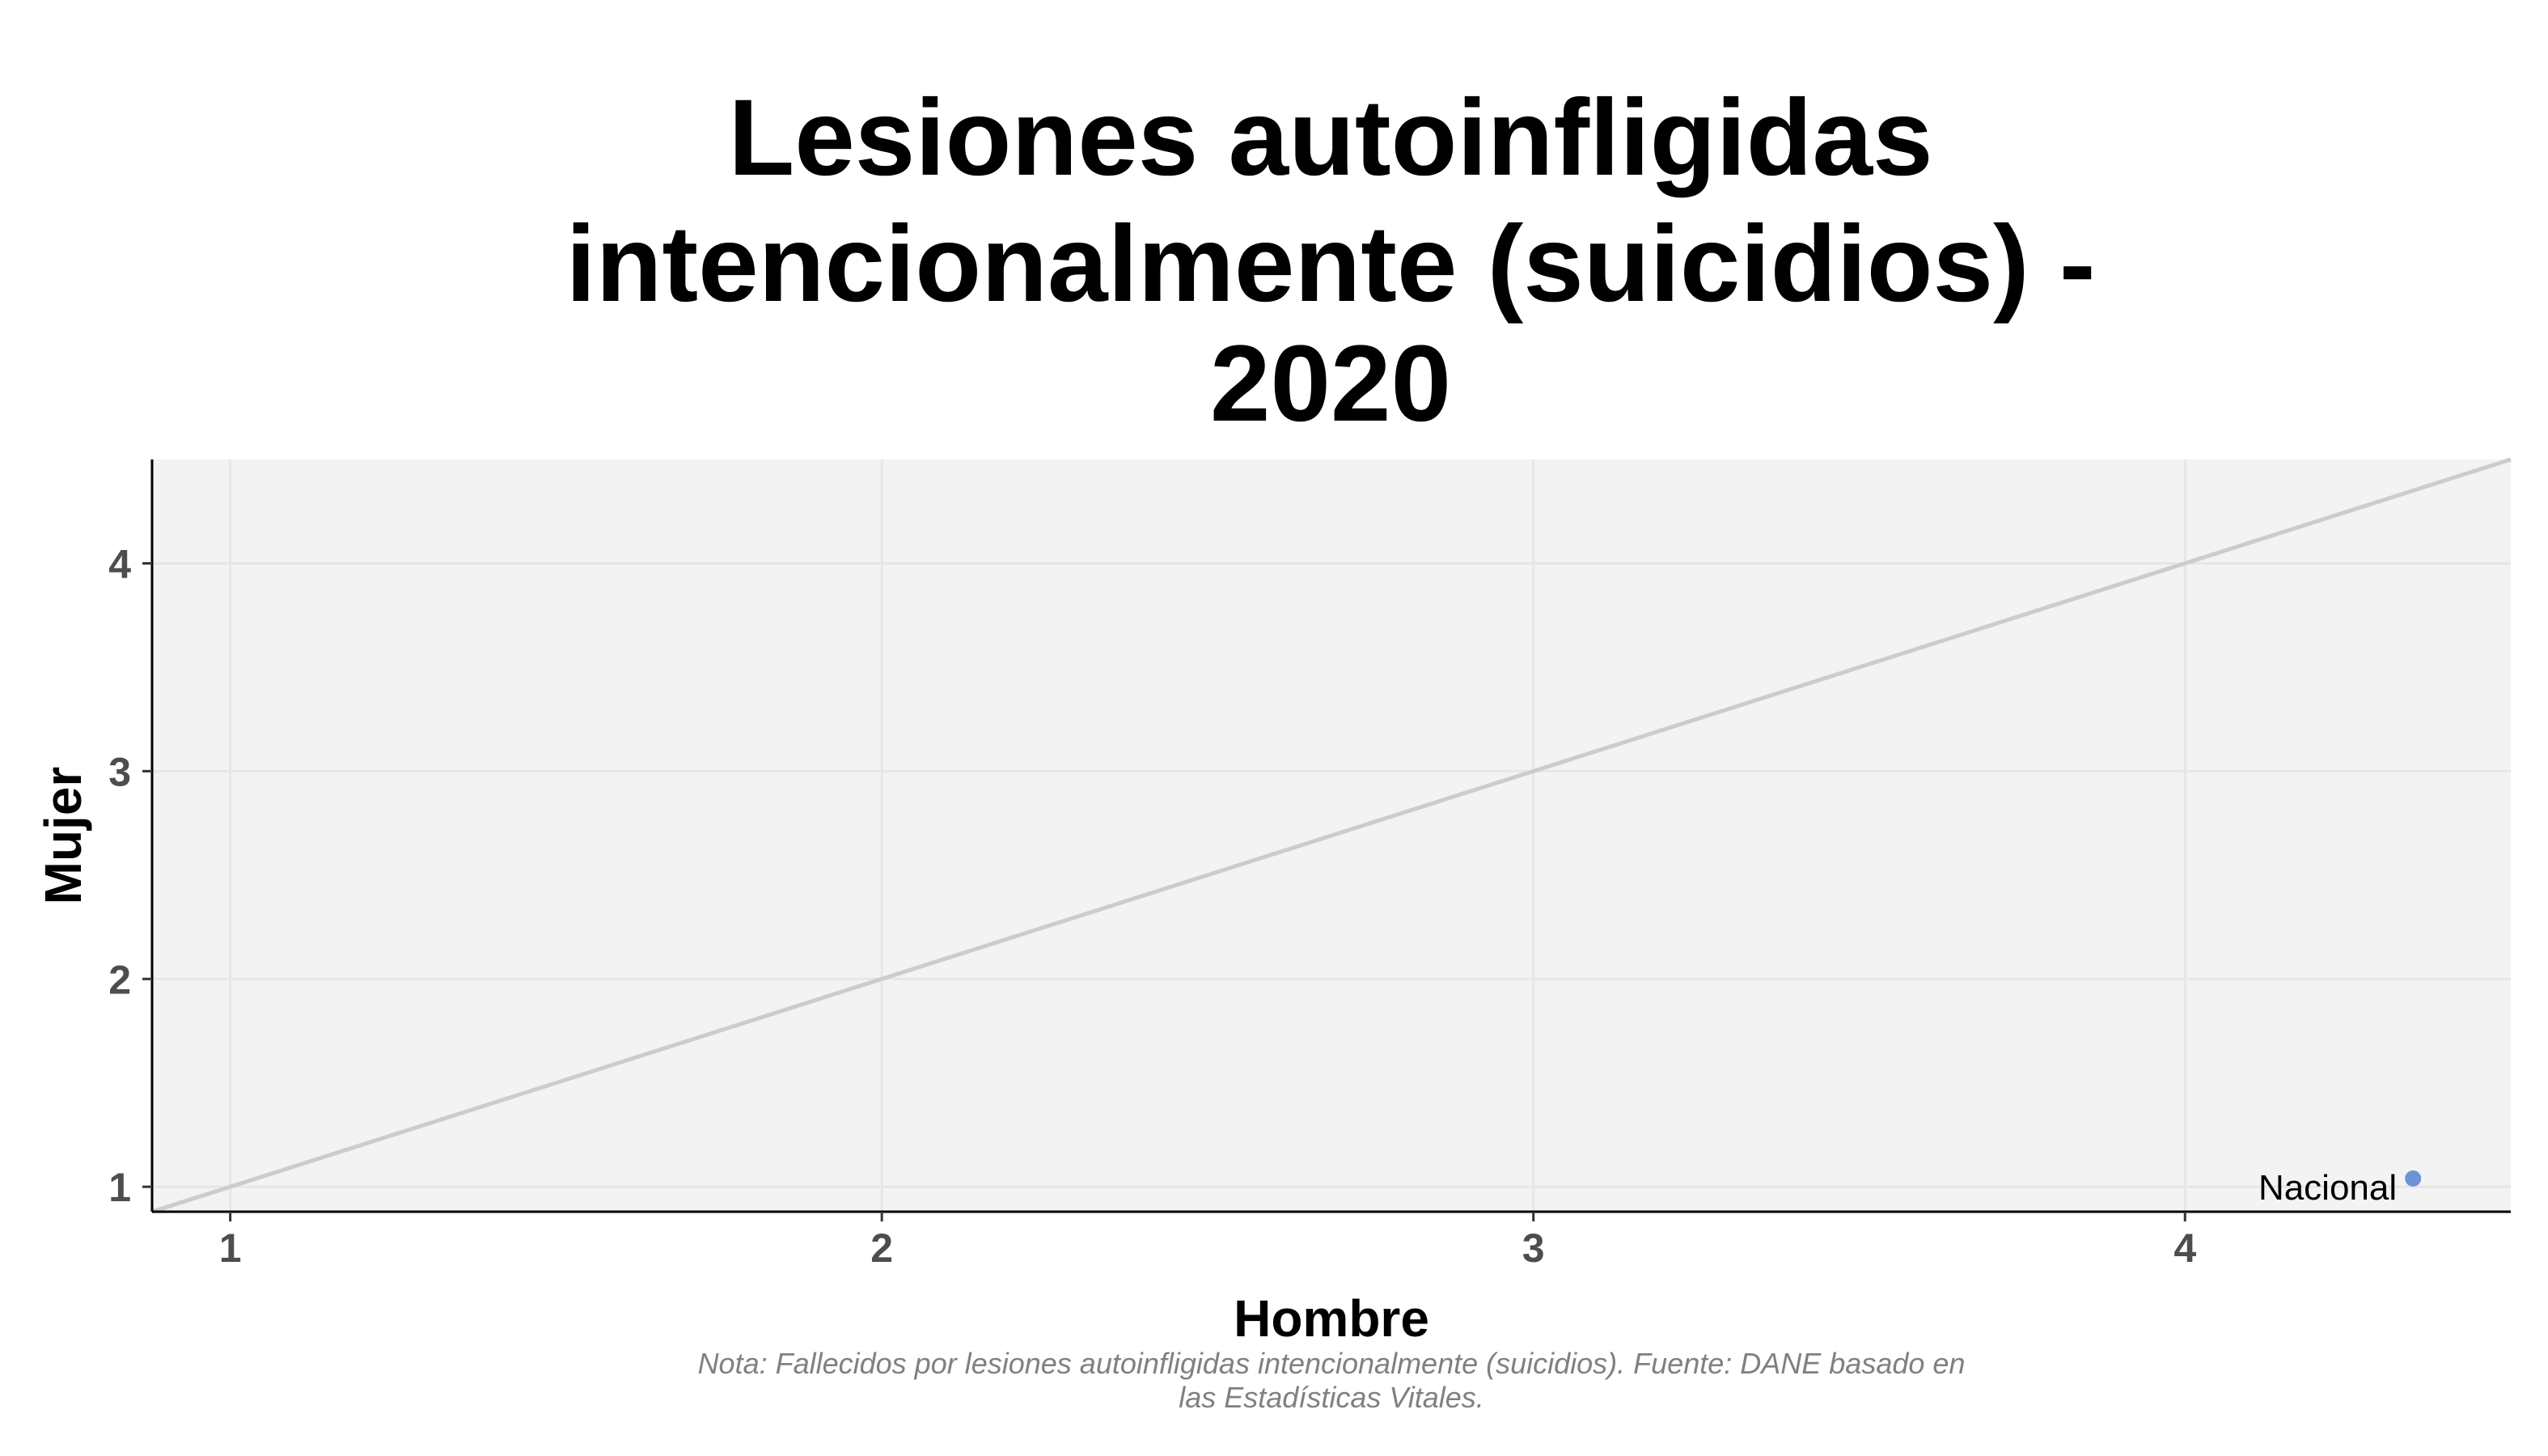 Image resolution: width=2548 pixels, height=1456 pixels. I want to click on y-tick-label-4: 4, so click(120, 563).